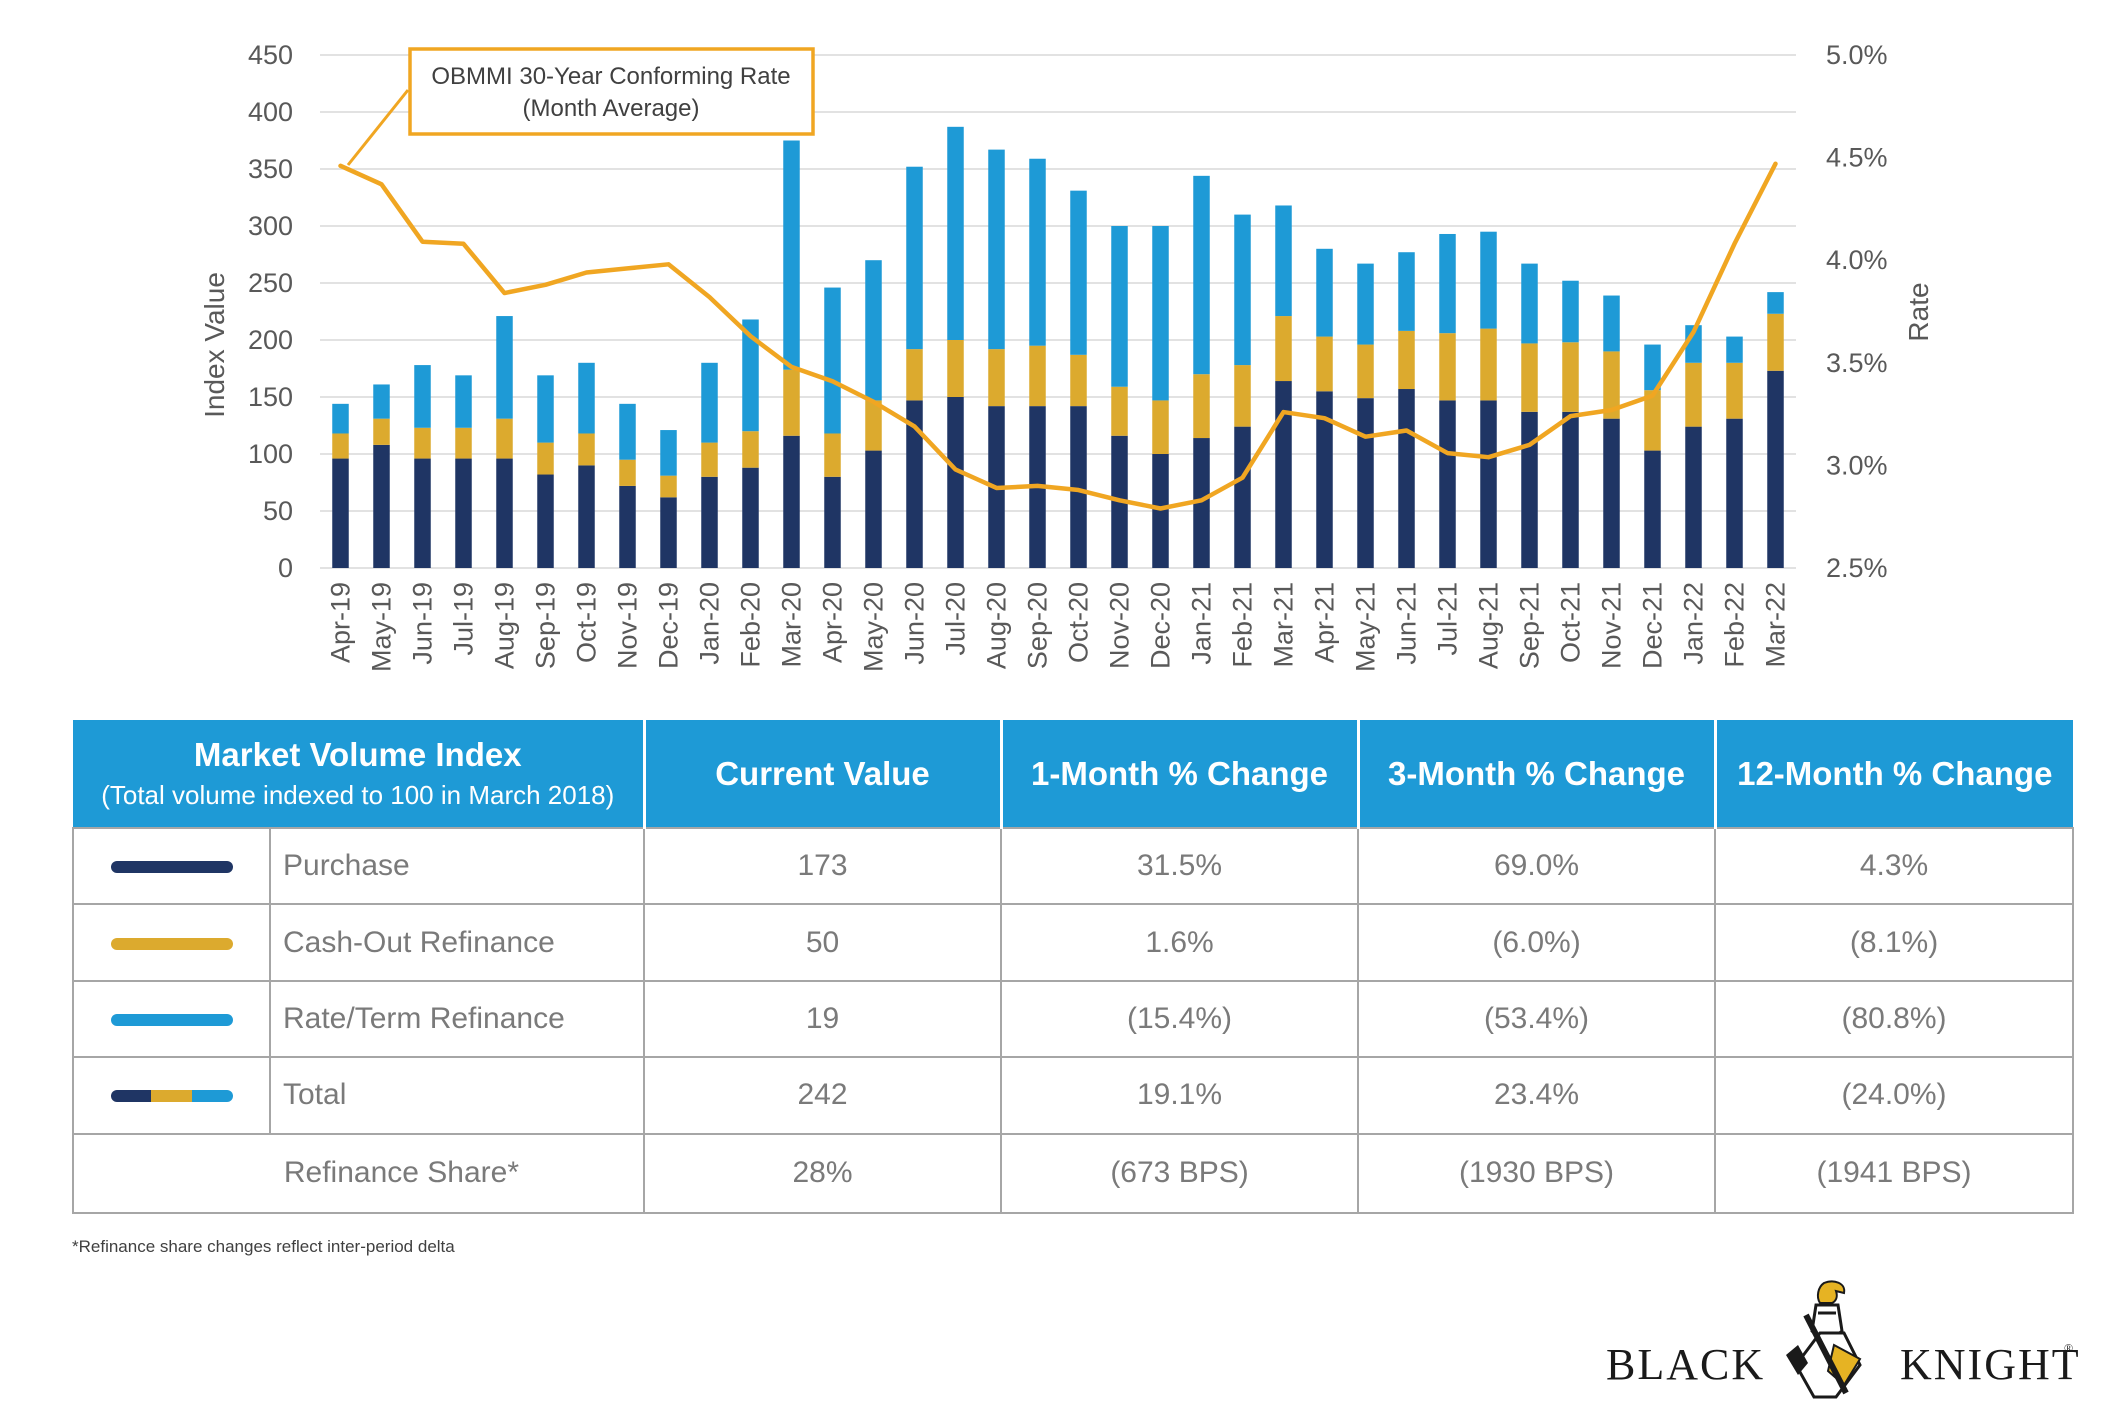 Image resolution: width=2126 pixels, height=1414 pixels. What do you see at coordinates (546, 625) in the screenshot?
I see `x-tick-label: Sep-19` at bounding box center [546, 625].